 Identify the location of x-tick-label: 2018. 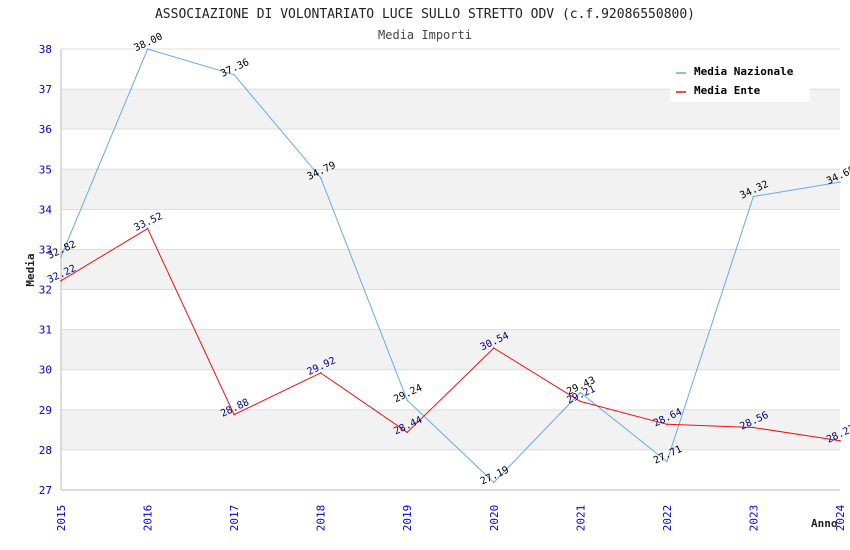
(321, 518).